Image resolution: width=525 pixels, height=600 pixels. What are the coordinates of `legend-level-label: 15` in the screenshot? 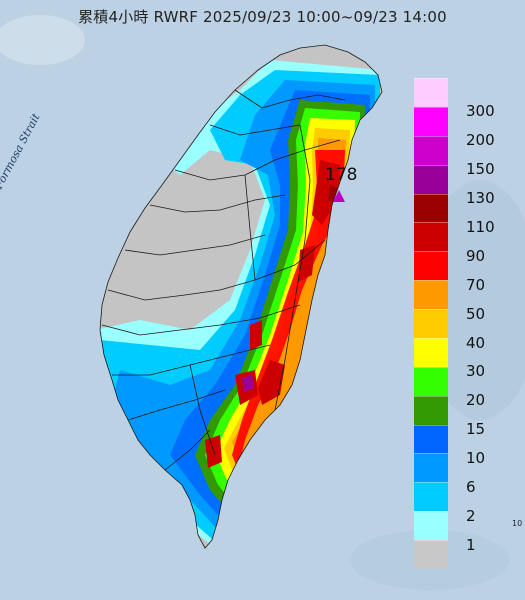 It's located at (476, 429).